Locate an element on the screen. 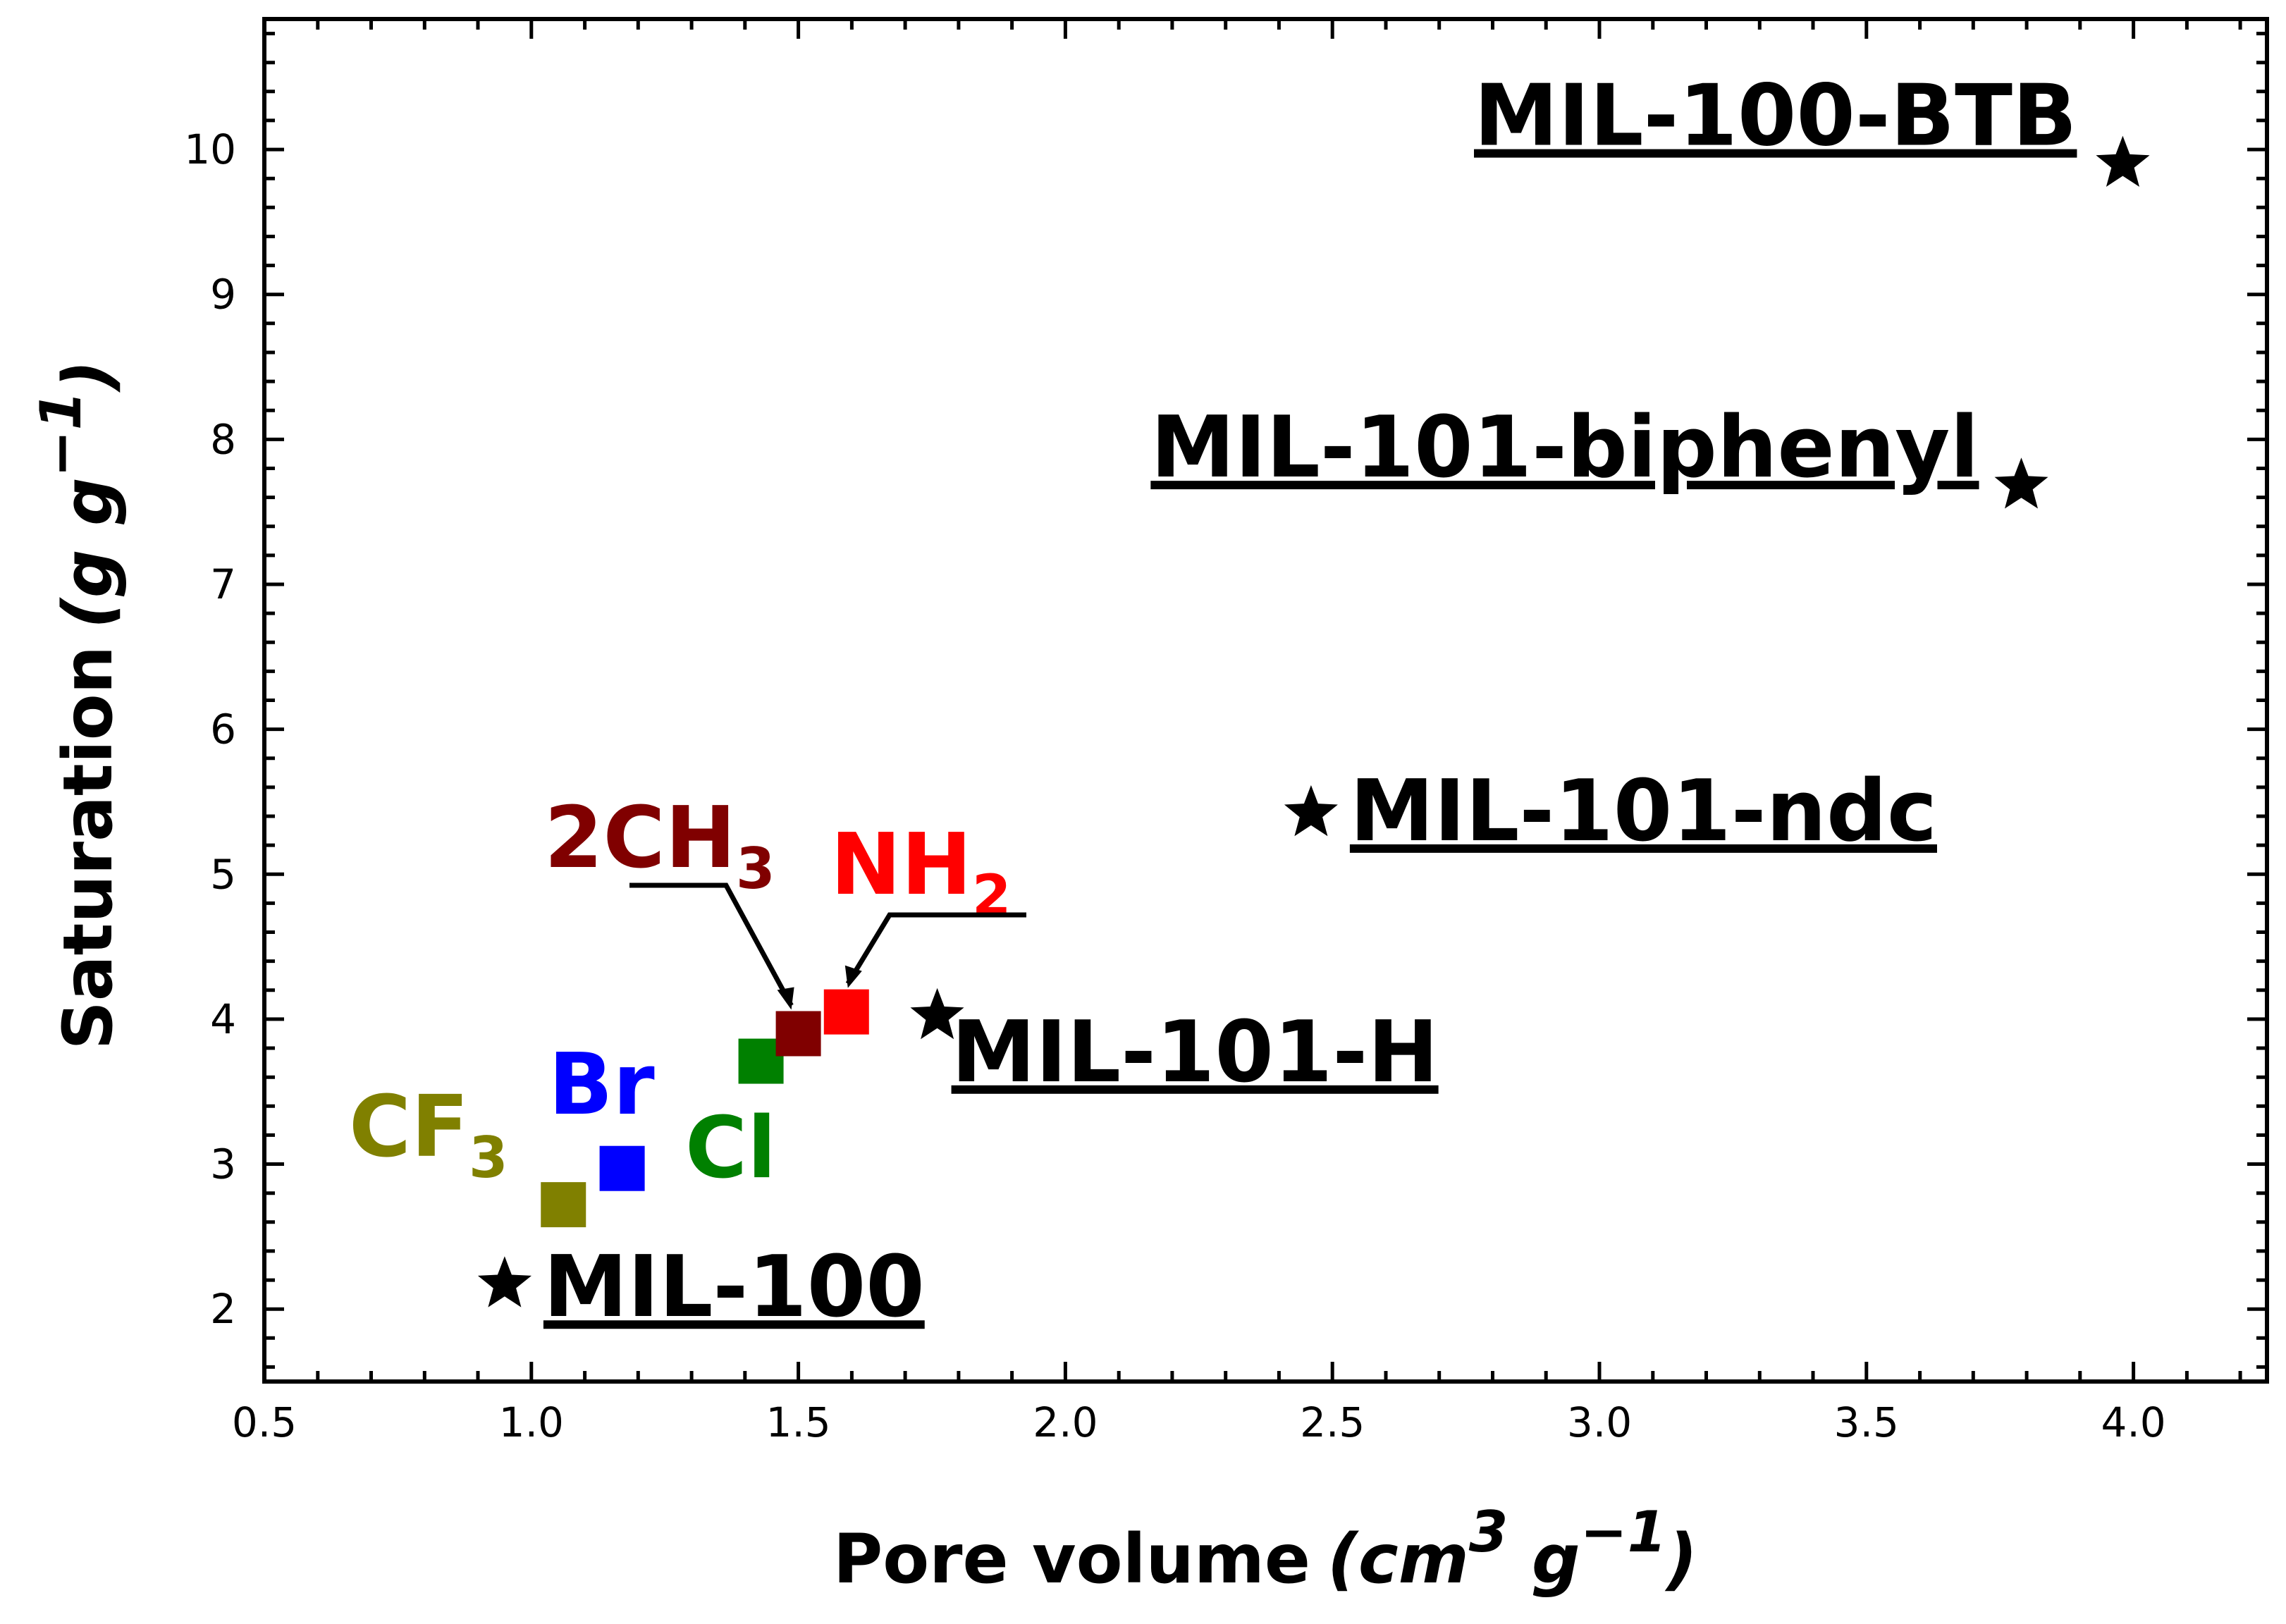  point-label-cl: Cl is located at coordinates (730, 1149).